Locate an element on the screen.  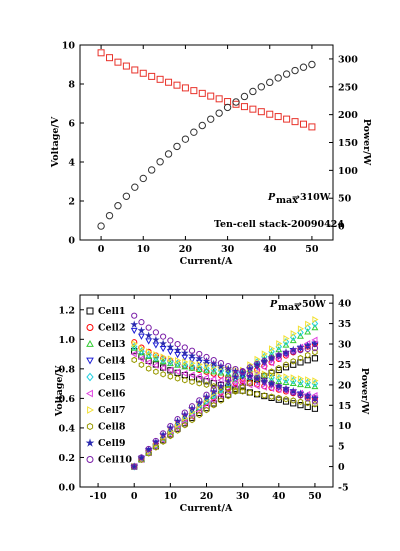
x-tick-label: 20 is located at coordinates (186, 249).